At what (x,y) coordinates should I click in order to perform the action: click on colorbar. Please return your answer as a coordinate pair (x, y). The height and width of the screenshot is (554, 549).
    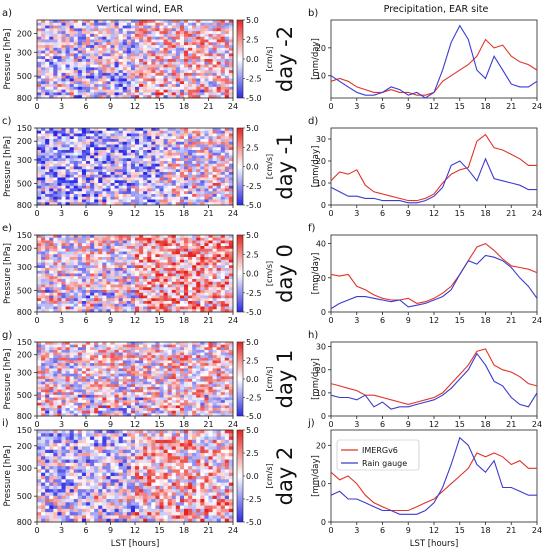
    Looking at the image, I should click on (240, 273).